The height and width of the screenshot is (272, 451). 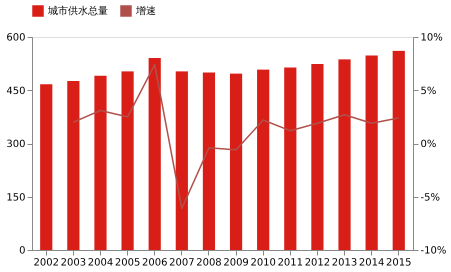 I want to click on y2-tick-label: -10%, so click(x=433, y=251).